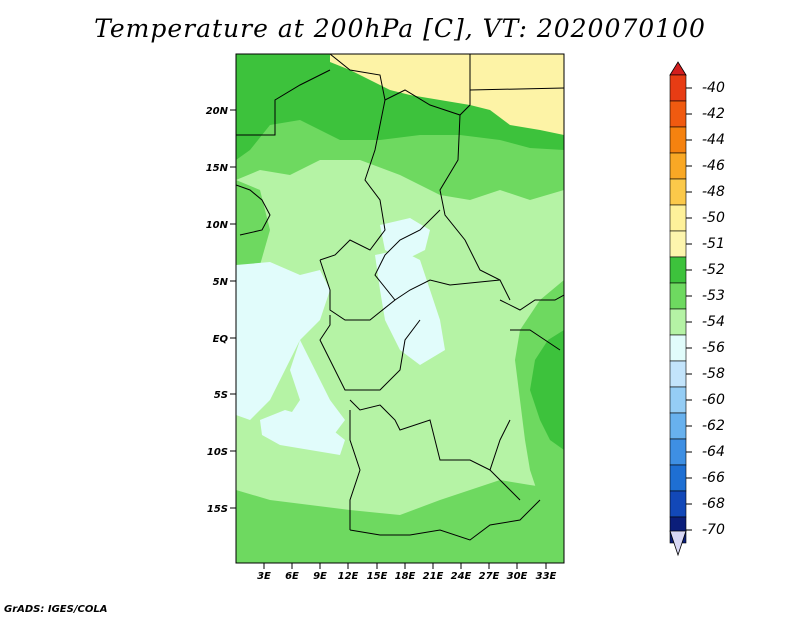 Image resolution: width=800 pixels, height=618 pixels. Describe the element at coordinates (713, 192) in the screenshot. I see `colorbar-label: -48` at that location.